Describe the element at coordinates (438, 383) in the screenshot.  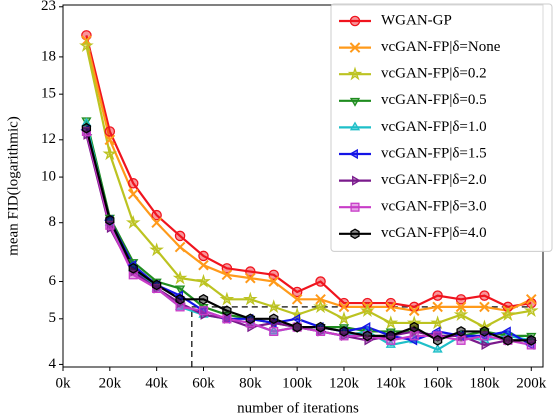
I see `x-tick-label: 160k` at that location.